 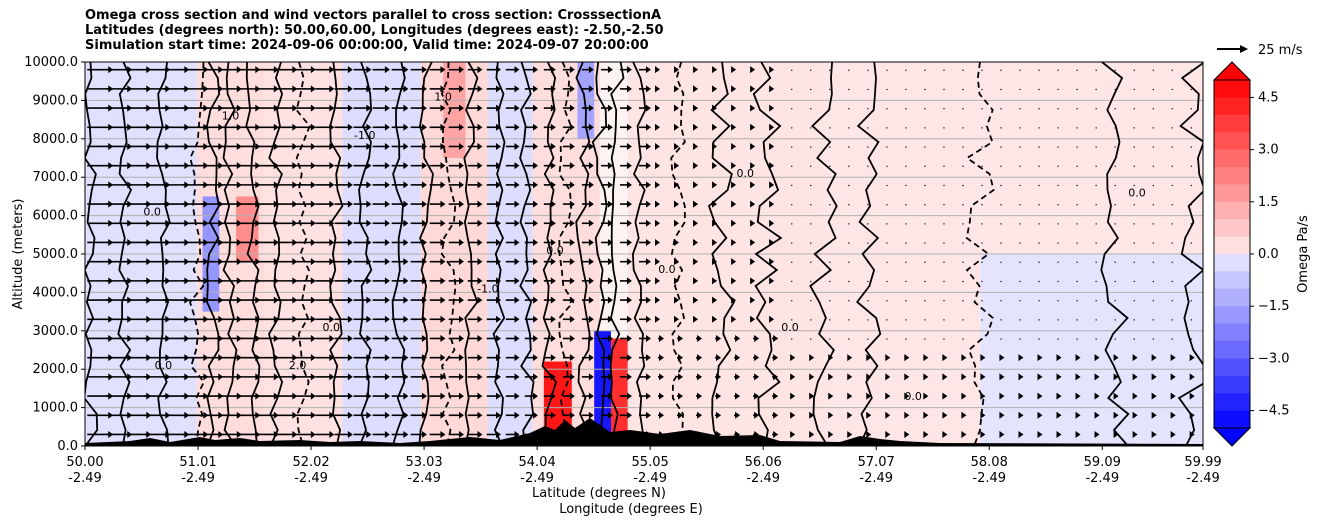 I want to click on x-axis-label-latitude: Latitude (degrees N), so click(x=599, y=493).